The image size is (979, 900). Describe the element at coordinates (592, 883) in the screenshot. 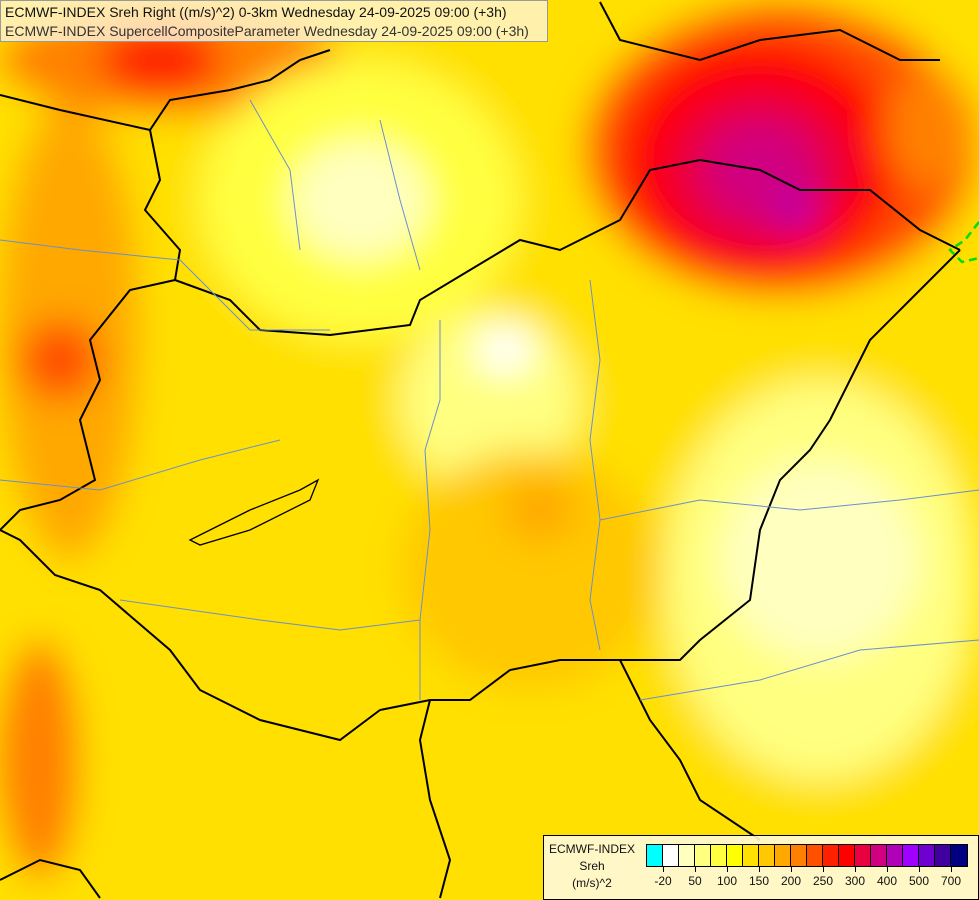

I see `legend-unit: (m/s)^2` at that location.